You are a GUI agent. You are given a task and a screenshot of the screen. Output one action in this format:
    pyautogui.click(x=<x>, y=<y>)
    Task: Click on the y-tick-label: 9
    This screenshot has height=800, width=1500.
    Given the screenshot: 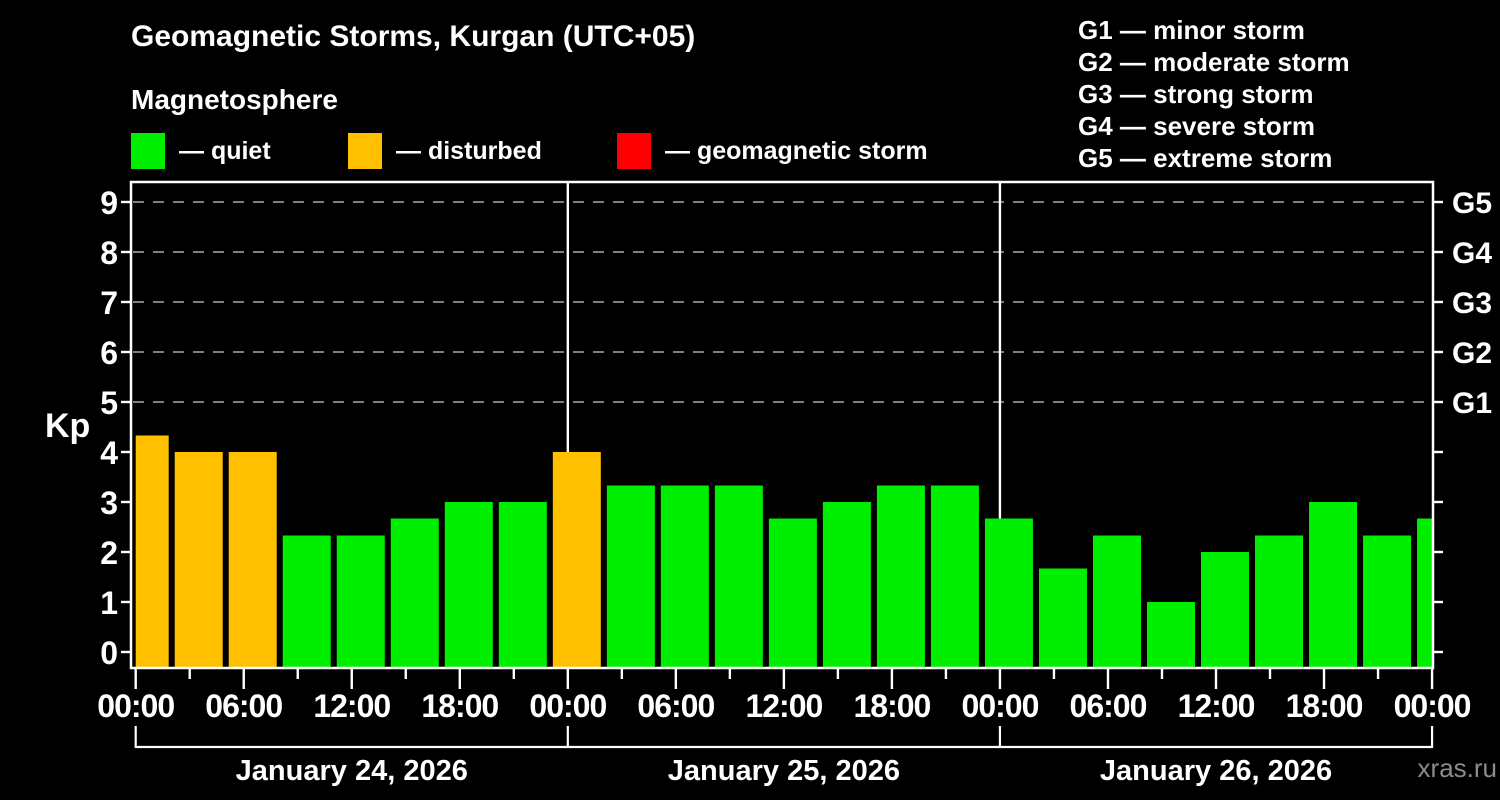 What is the action you would take?
    pyautogui.click(x=109, y=203)
    